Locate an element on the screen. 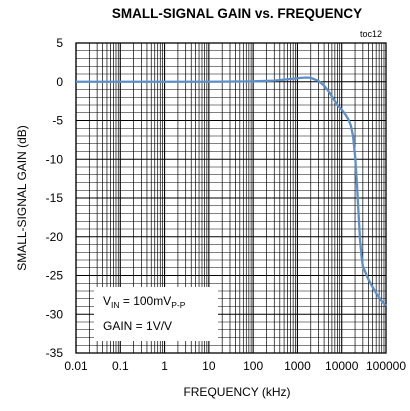 The image size is (410, 411). x-tick-label: 0.1 is located at coordinates (120, 366).